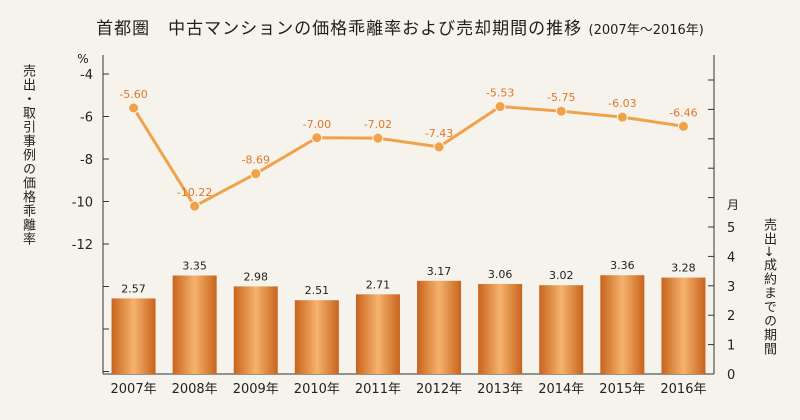 This screenshot has width=800, height=420. I want to click on right-tick-label: 1, so click(731, 346).